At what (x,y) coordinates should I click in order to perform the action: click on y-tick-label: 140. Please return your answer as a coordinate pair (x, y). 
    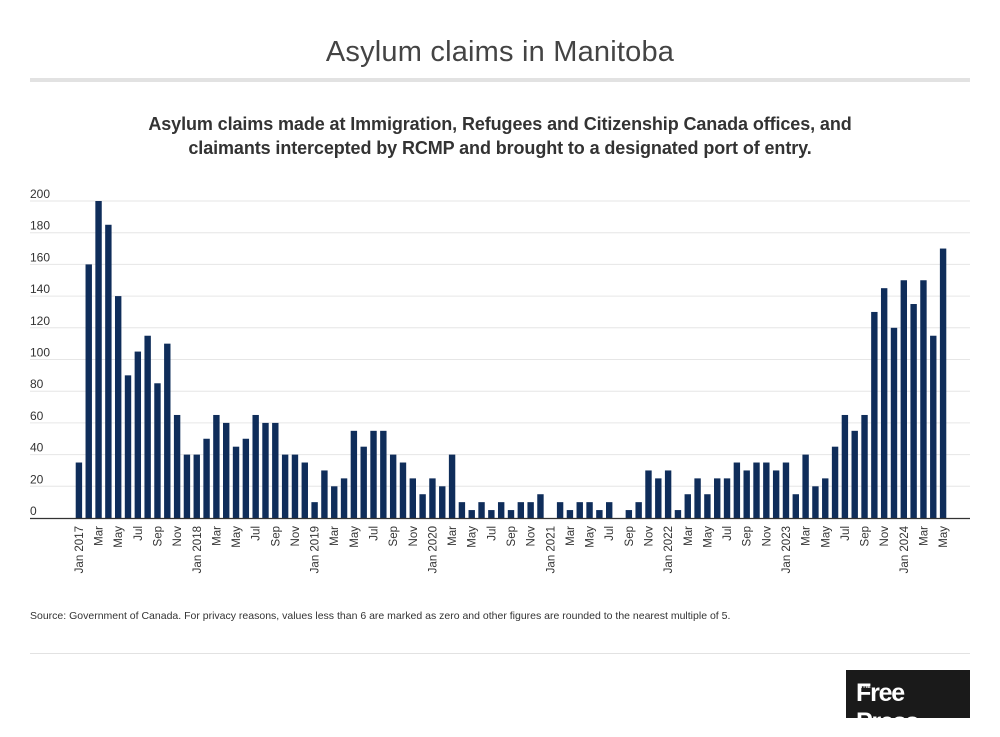
    Looking at the image, I should click on (40, 289).